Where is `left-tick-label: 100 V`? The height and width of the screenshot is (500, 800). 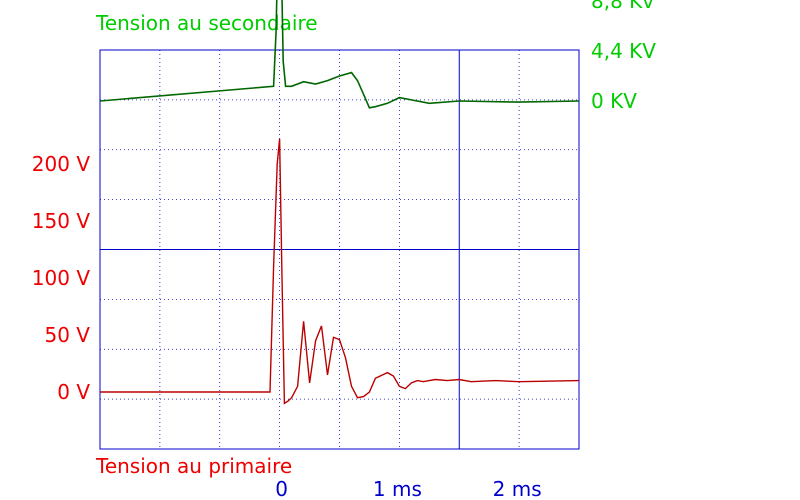 left-tick-label: 100 V is located at coordinates (61, 278).